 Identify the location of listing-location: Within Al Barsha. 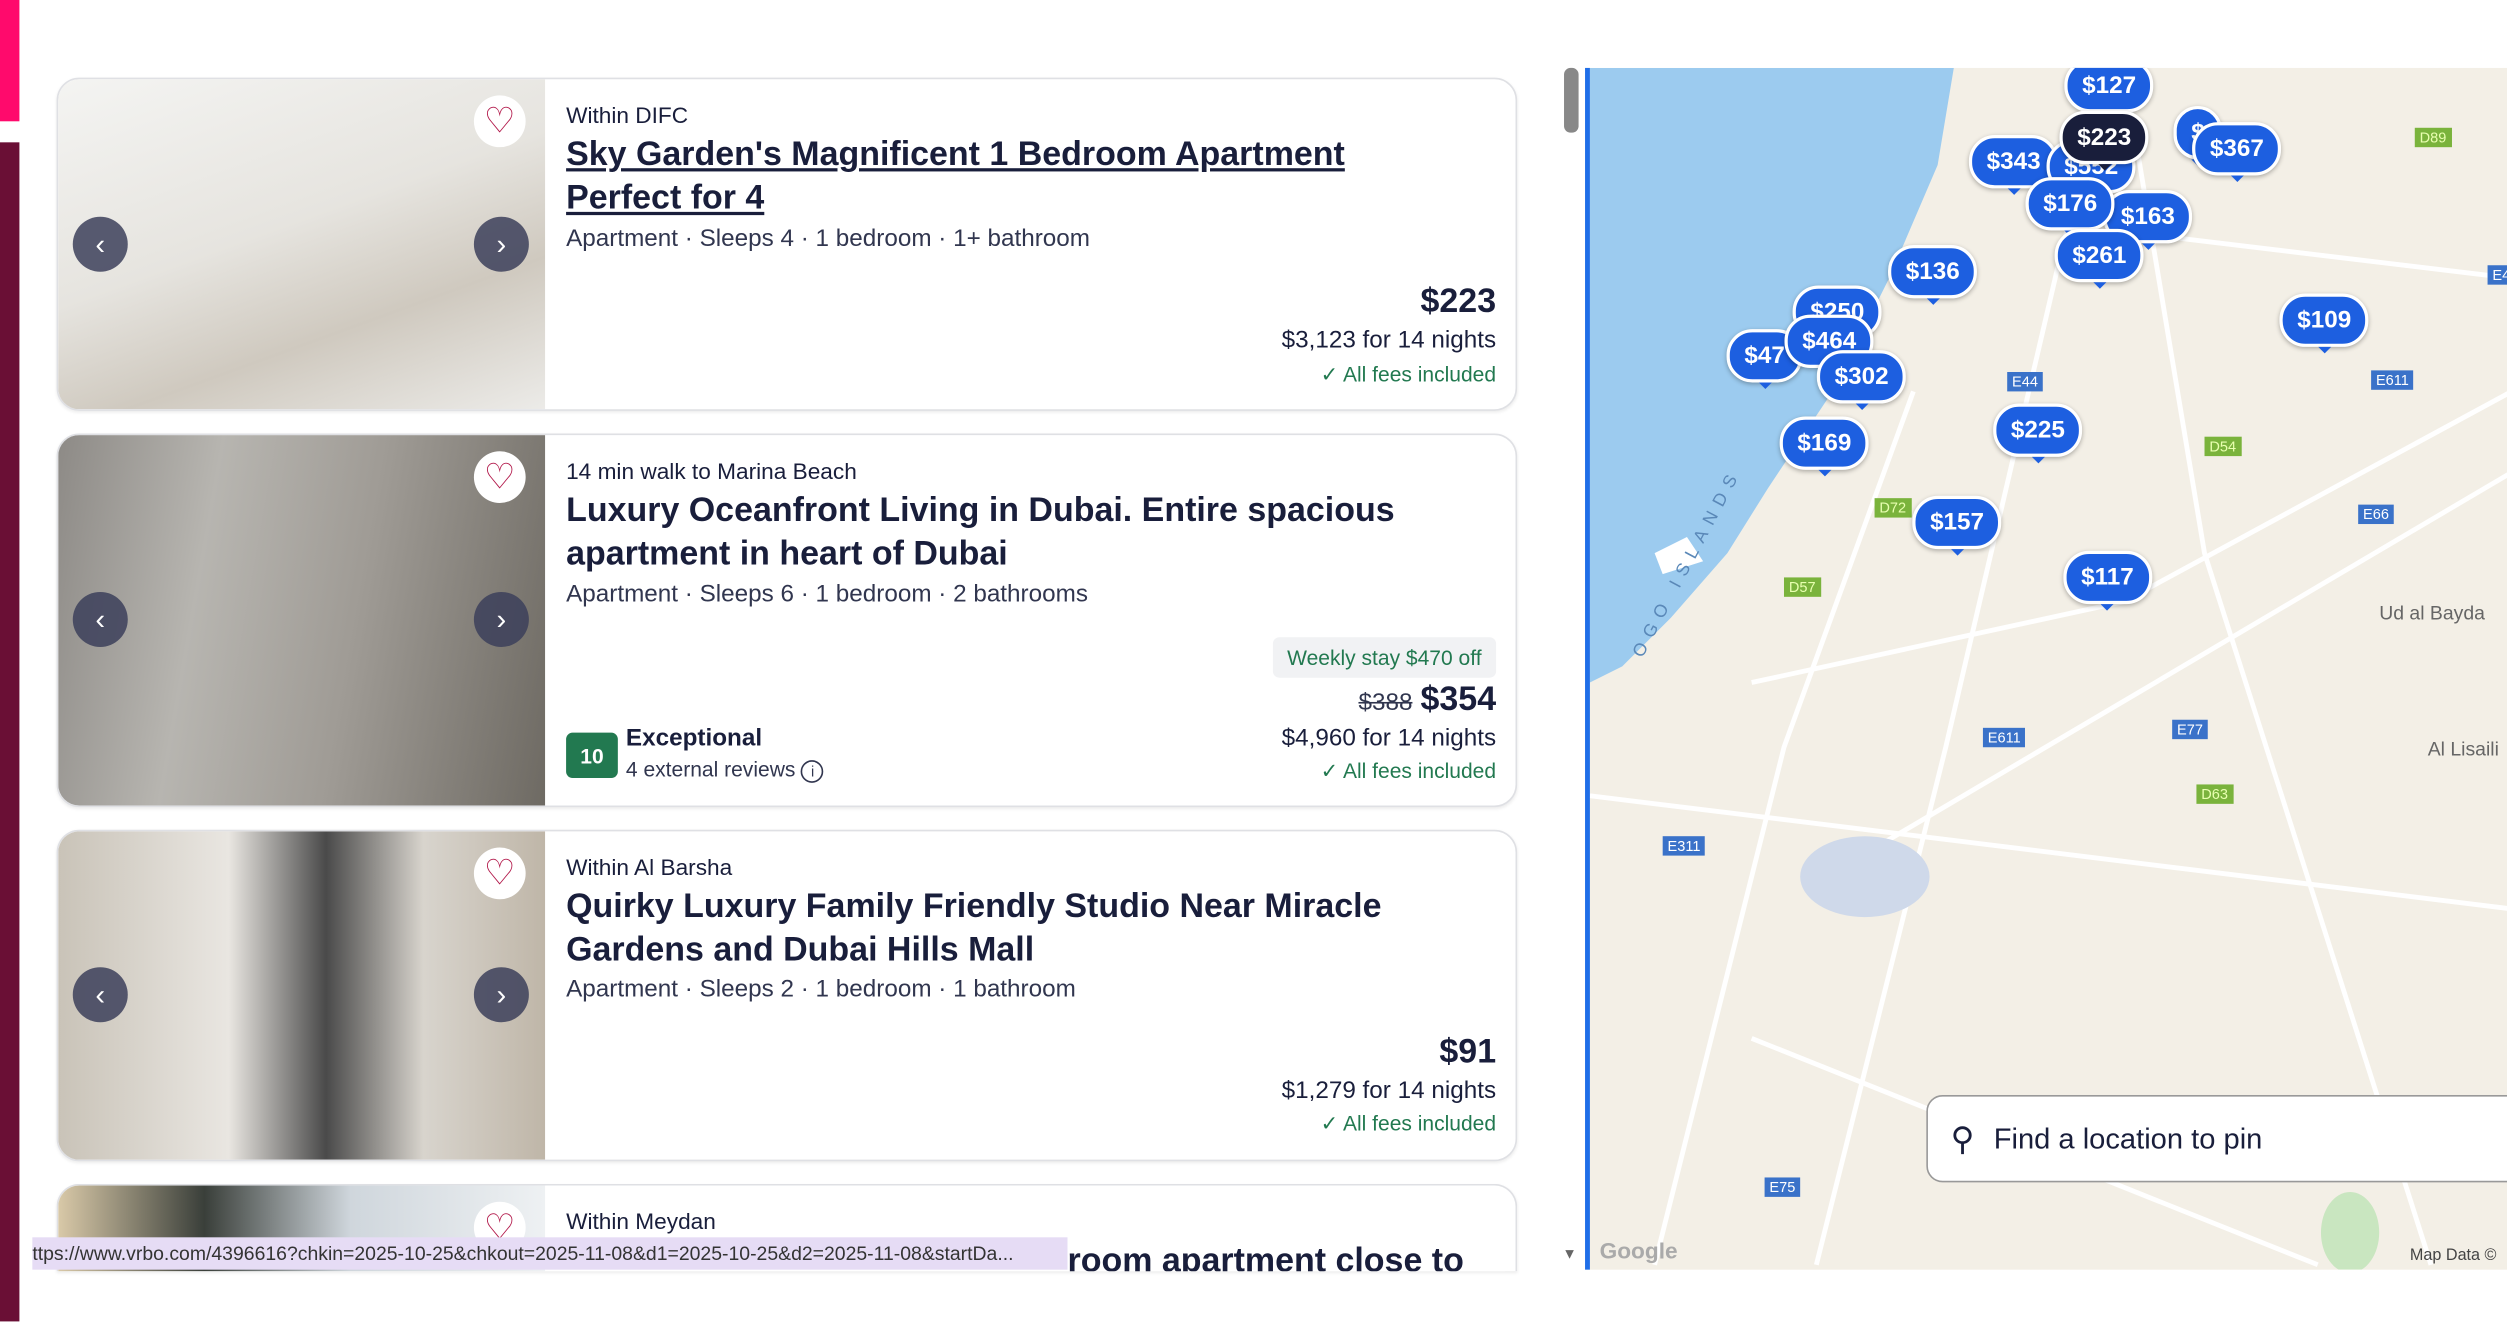
(649, 866).